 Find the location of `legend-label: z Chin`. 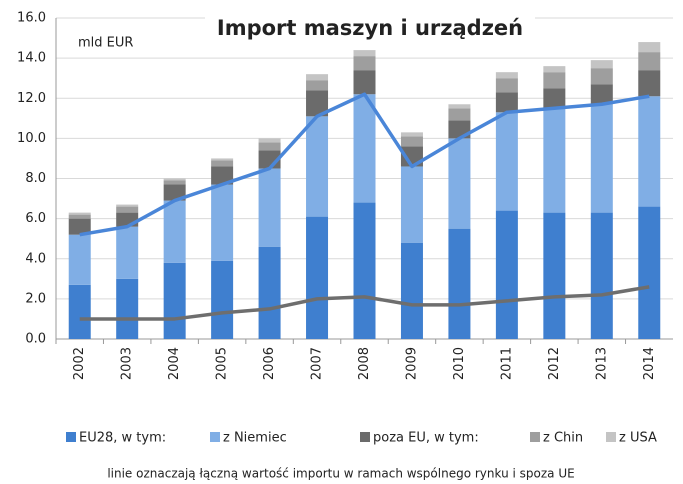

legend-label: z Chin is located at coordinates (563, 438).